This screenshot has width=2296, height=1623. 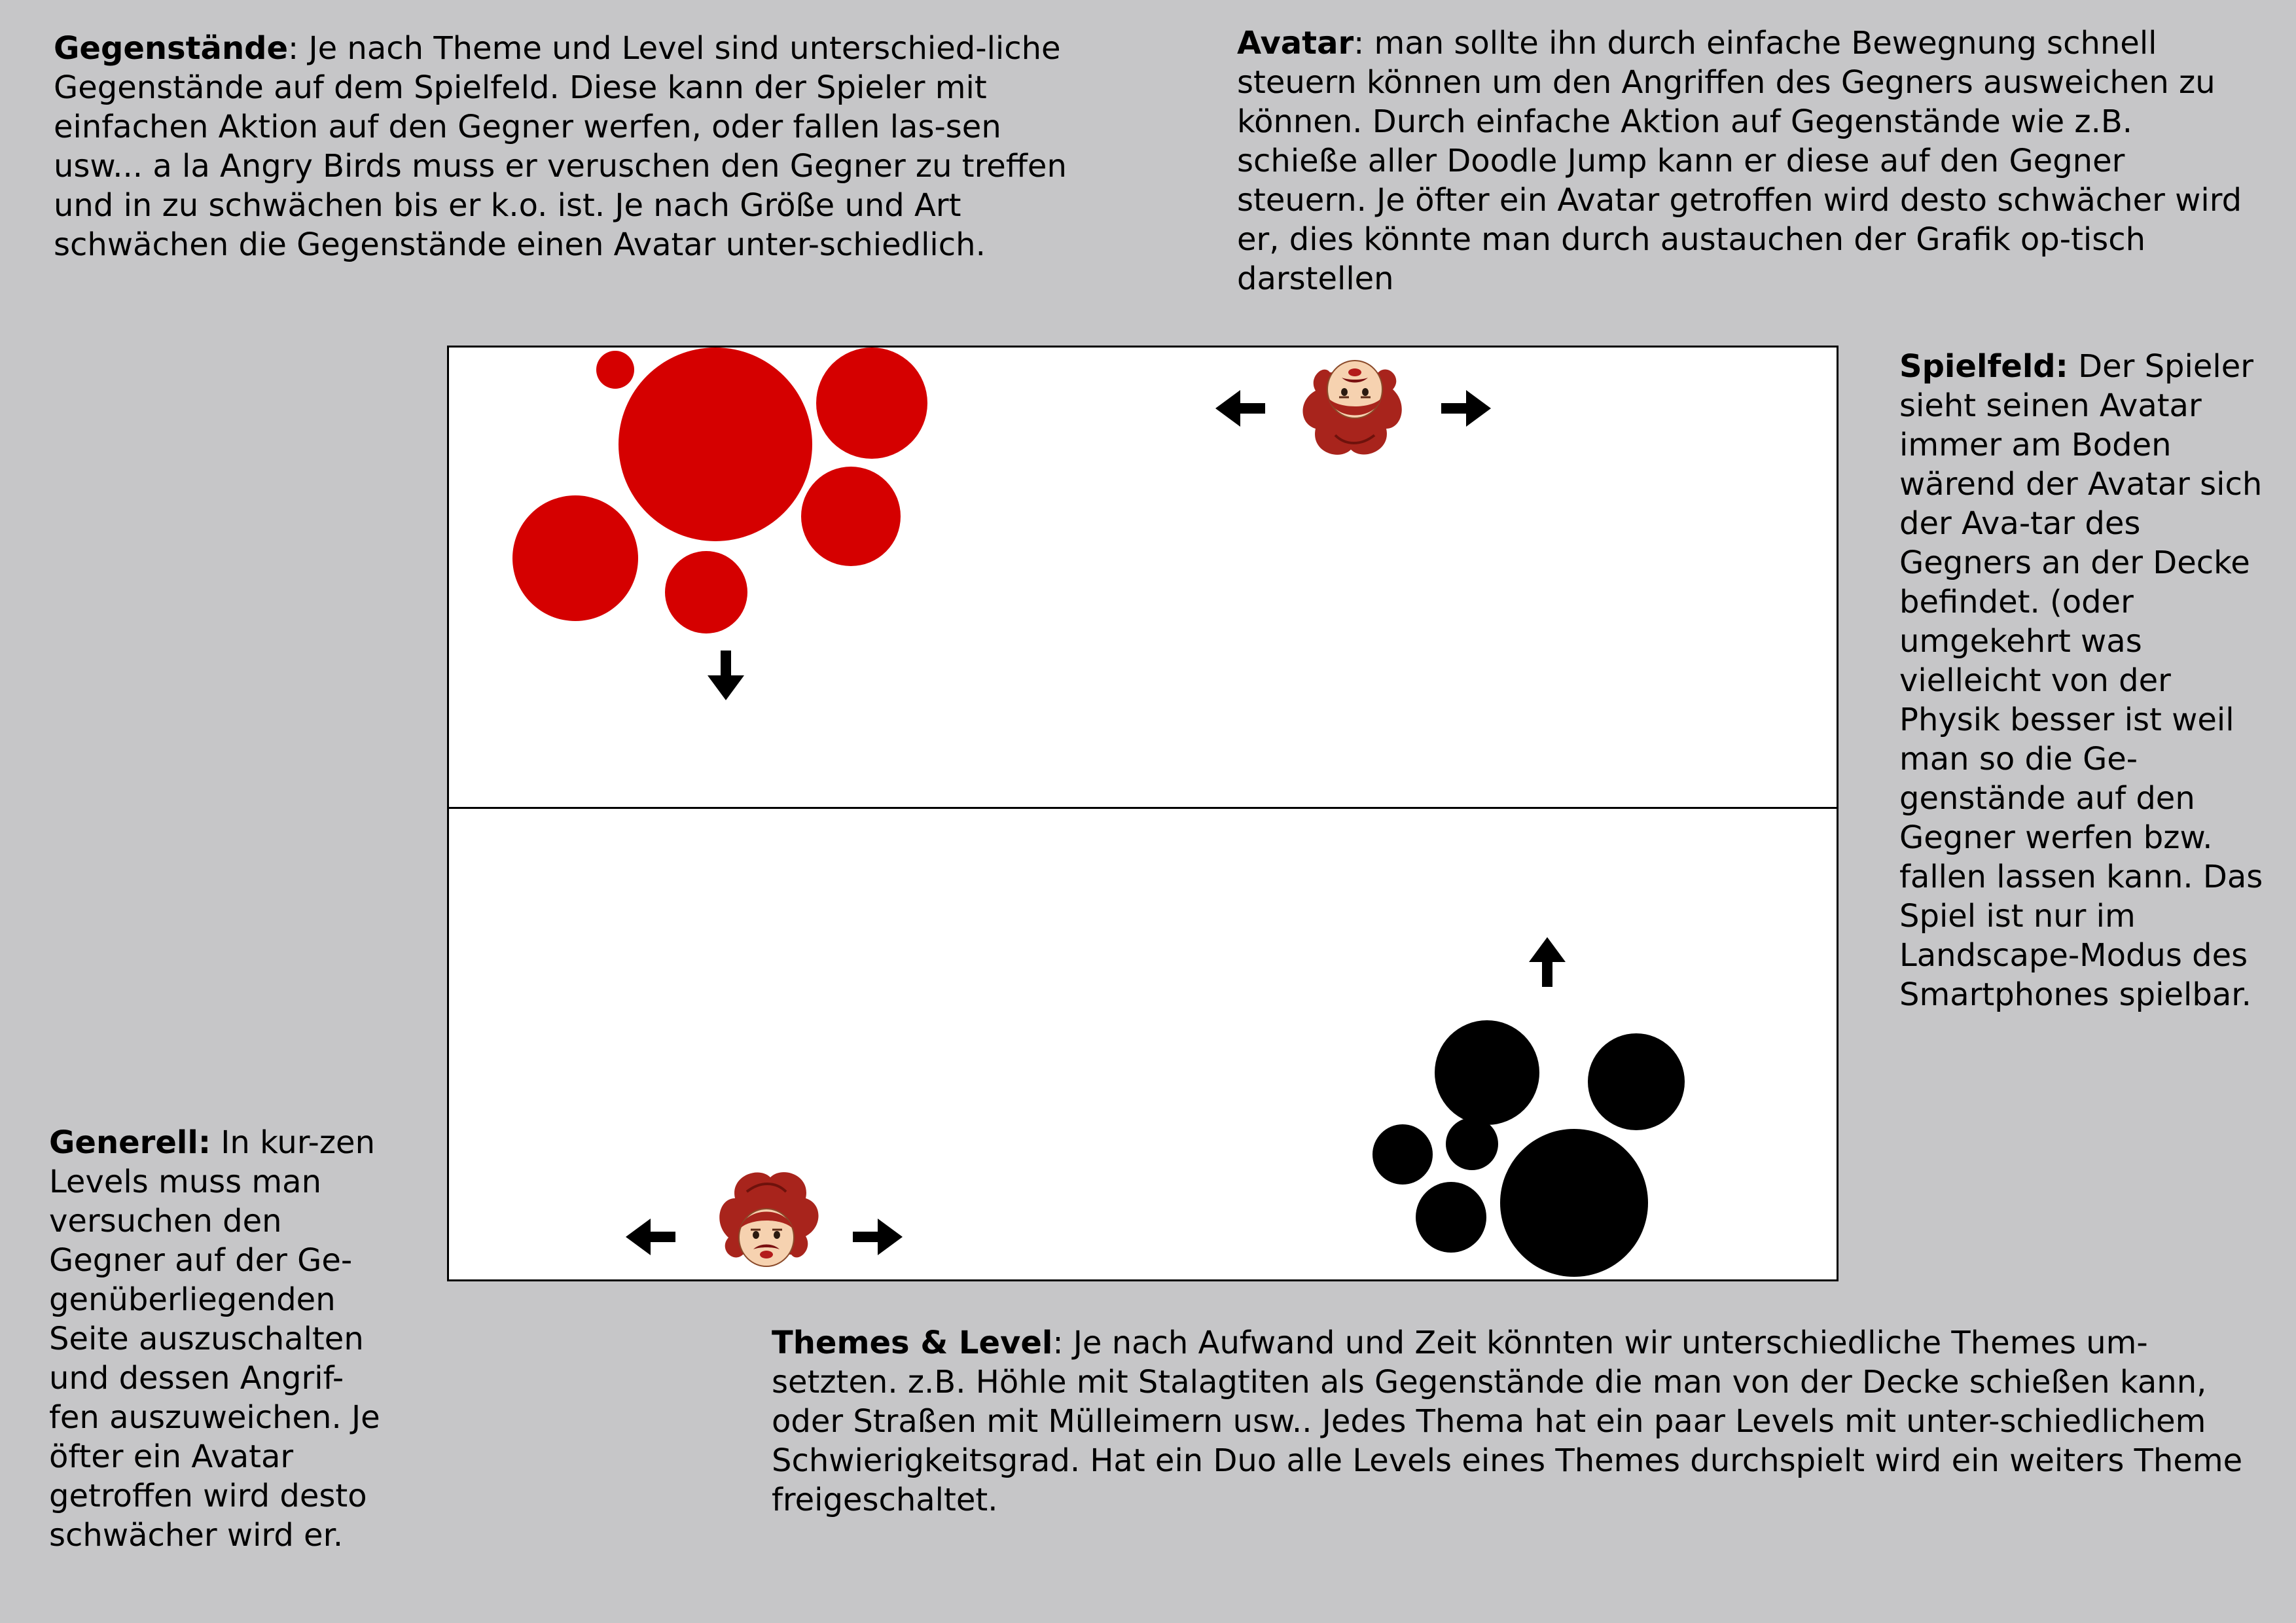 I want to click on note-title: Avatar, so click(x=1295, y=43).